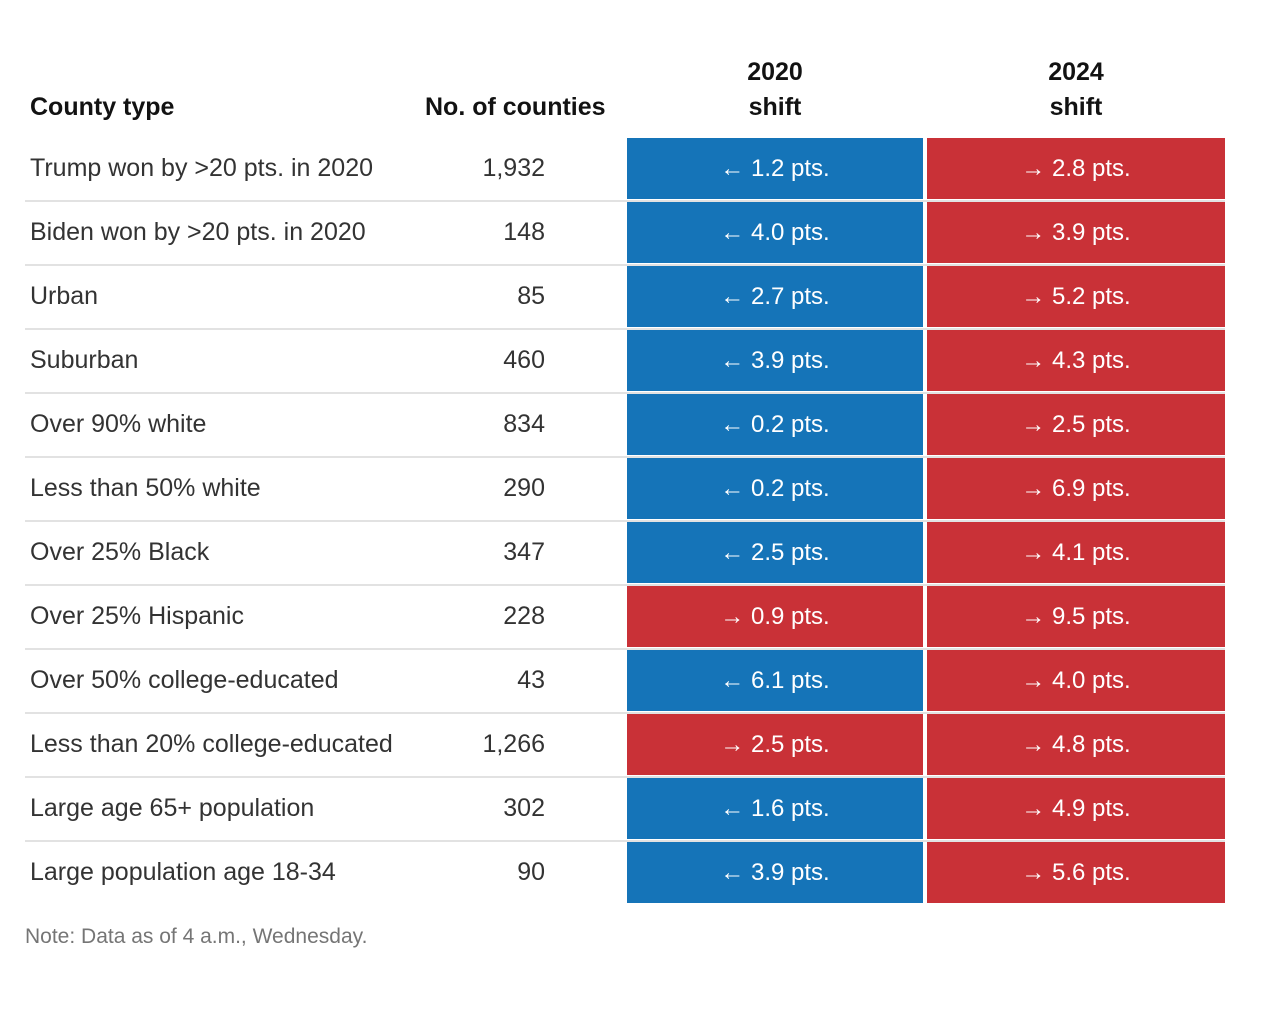  What do you see at coordinates (775, 616) in the screenshot?
I see `shift-2020-cell: → 0.9 pts.` at bounding box center [775, 616].